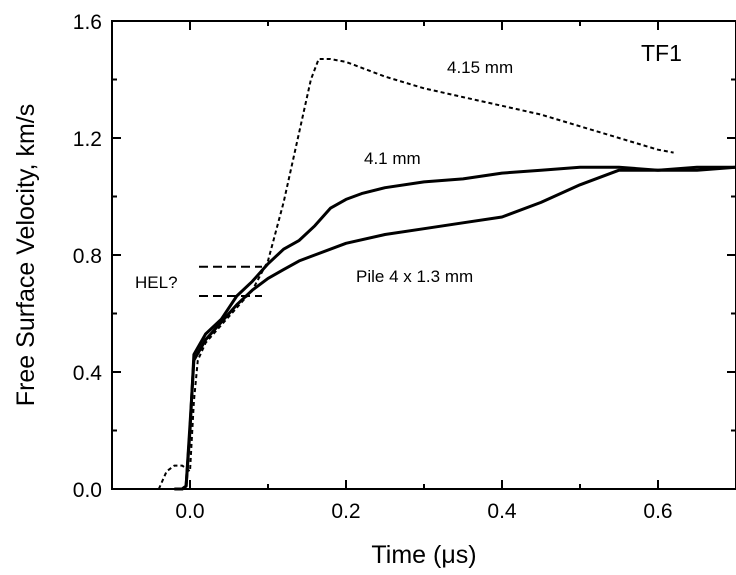 The image size is (736, 575). Describe the element at coordinates (26, 255) in the screenshot. I see `y-axis-label: Free Surface Velocity, km/s` at that location.